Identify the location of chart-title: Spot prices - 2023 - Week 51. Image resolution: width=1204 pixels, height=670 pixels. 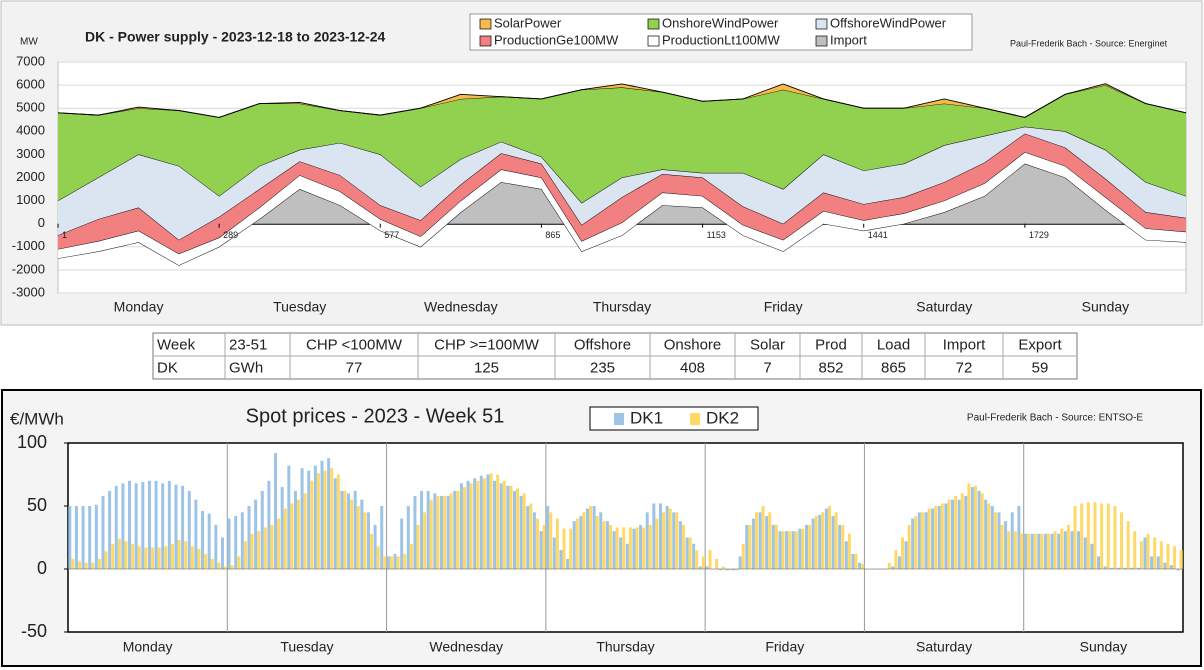
(375, 416).